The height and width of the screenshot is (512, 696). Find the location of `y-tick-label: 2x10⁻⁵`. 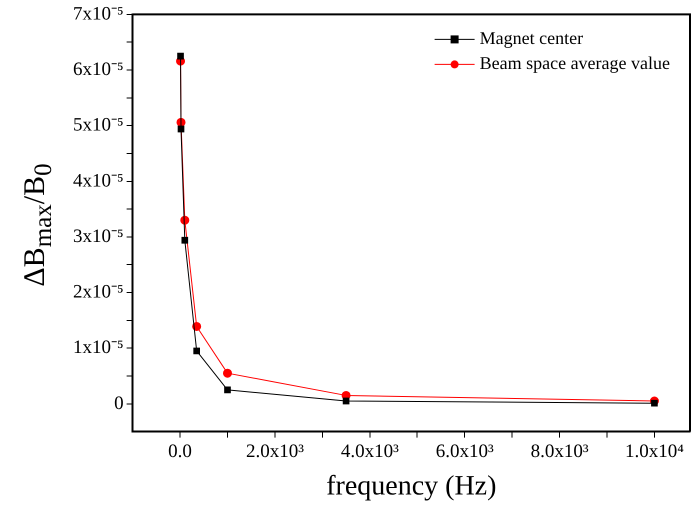

y-tick-label: 2x10⁻⁵ is located at coordinates (98, 292).